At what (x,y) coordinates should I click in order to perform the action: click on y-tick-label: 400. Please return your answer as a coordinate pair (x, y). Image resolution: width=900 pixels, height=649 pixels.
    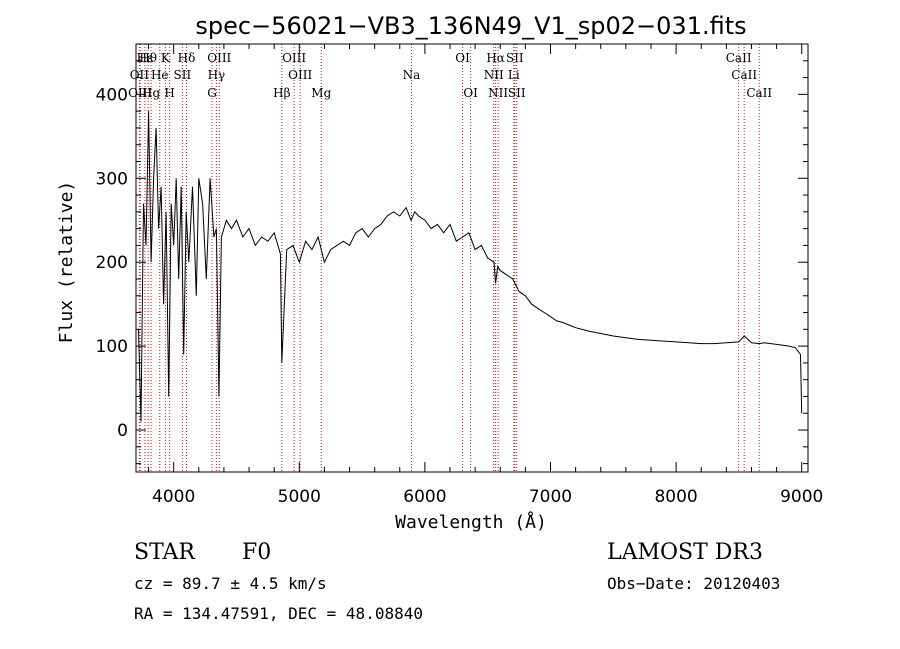
    Looking at the image, I should click on (112, 95).